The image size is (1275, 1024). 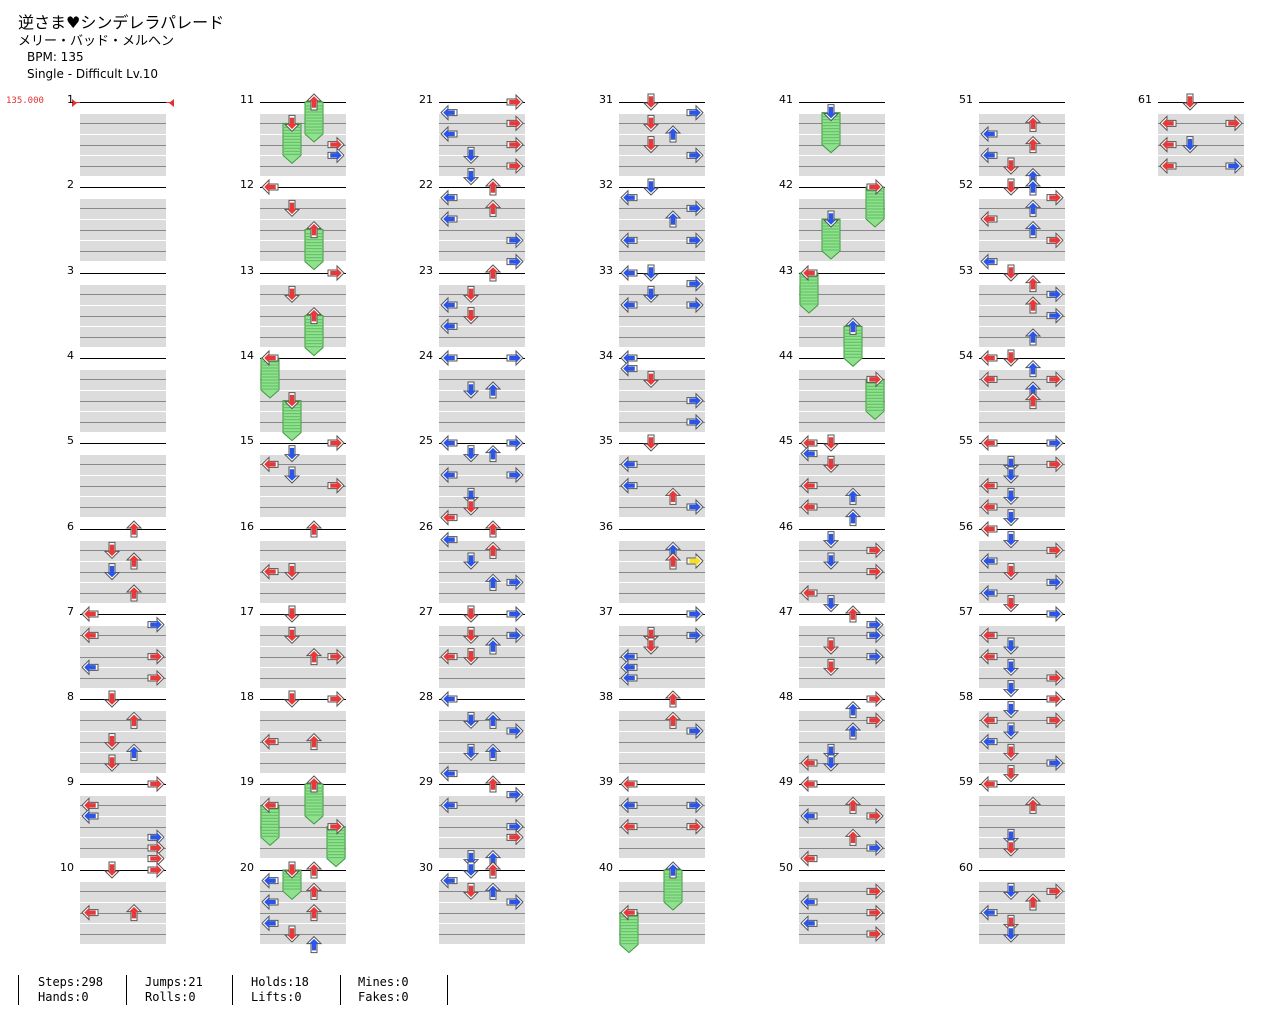 I want to click on measure-number: 52, so click(x=966, y=184).